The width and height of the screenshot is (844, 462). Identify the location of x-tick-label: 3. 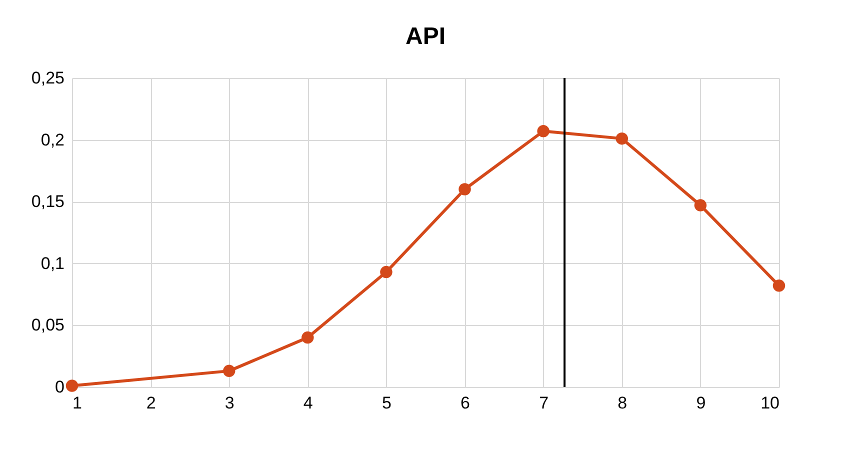
(229, 403).